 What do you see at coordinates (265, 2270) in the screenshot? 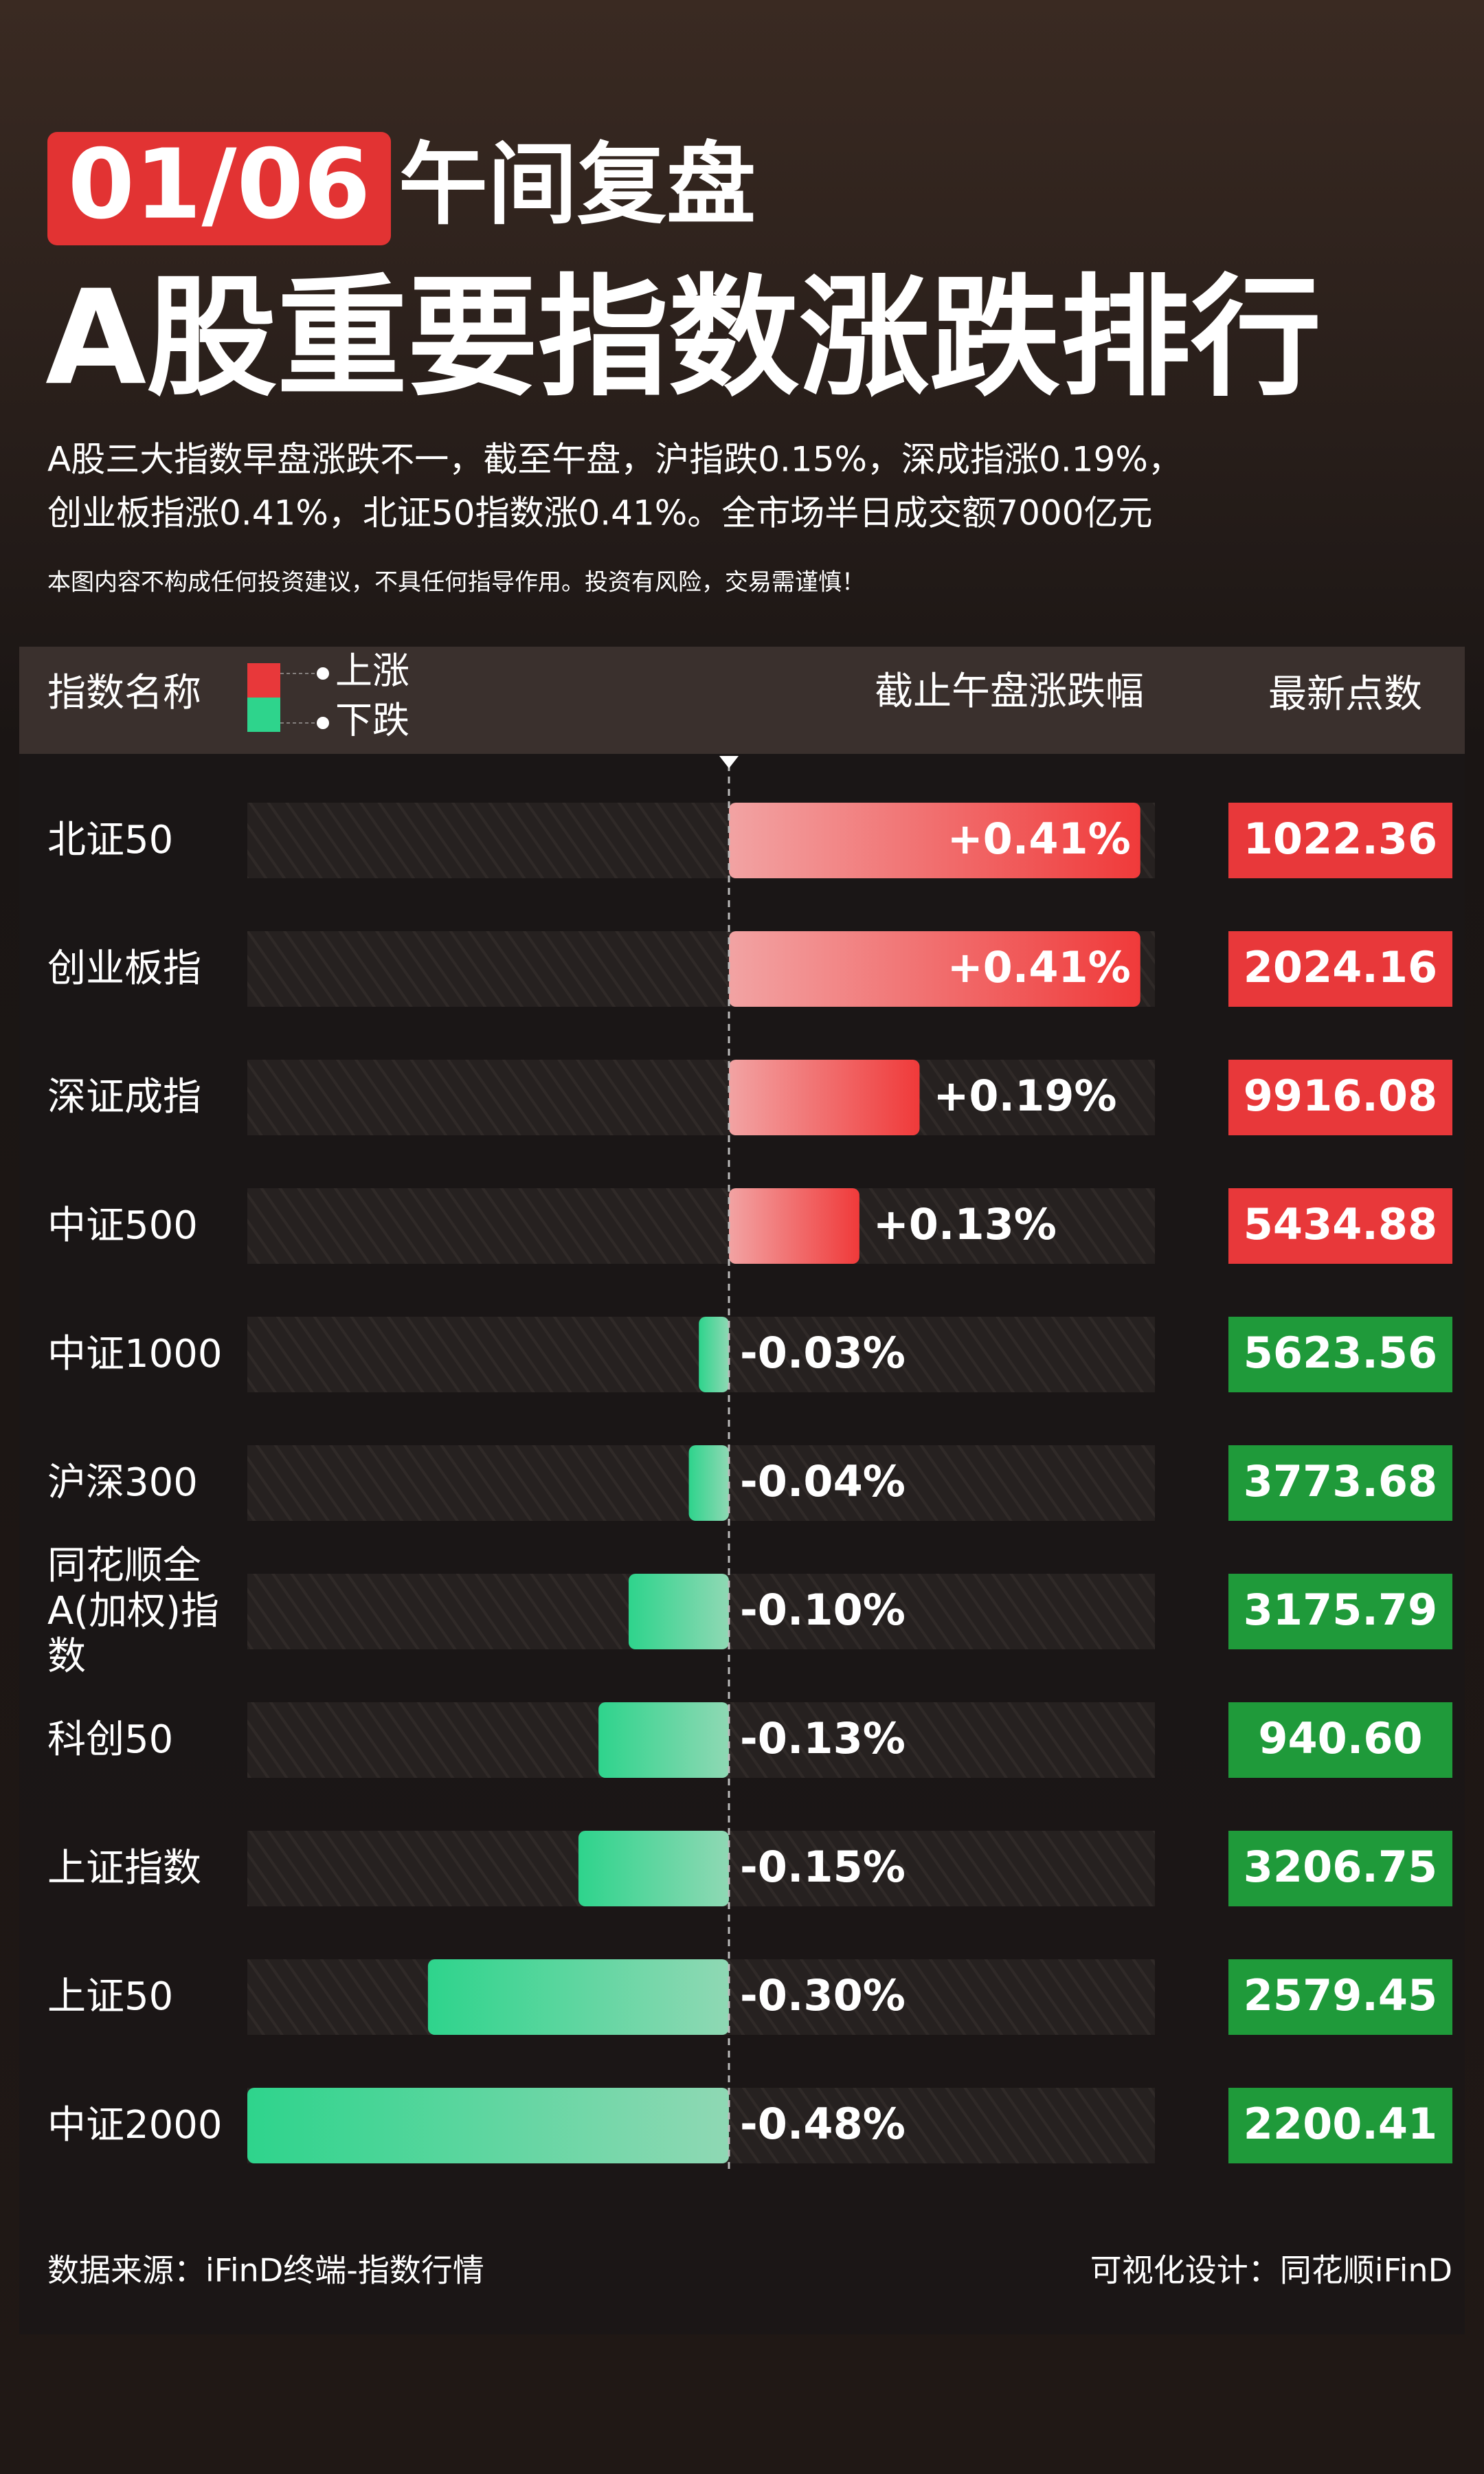
I see `footer-source: 数据来源：iFinD终端-指数行情` at bounding box center [265, 2270].